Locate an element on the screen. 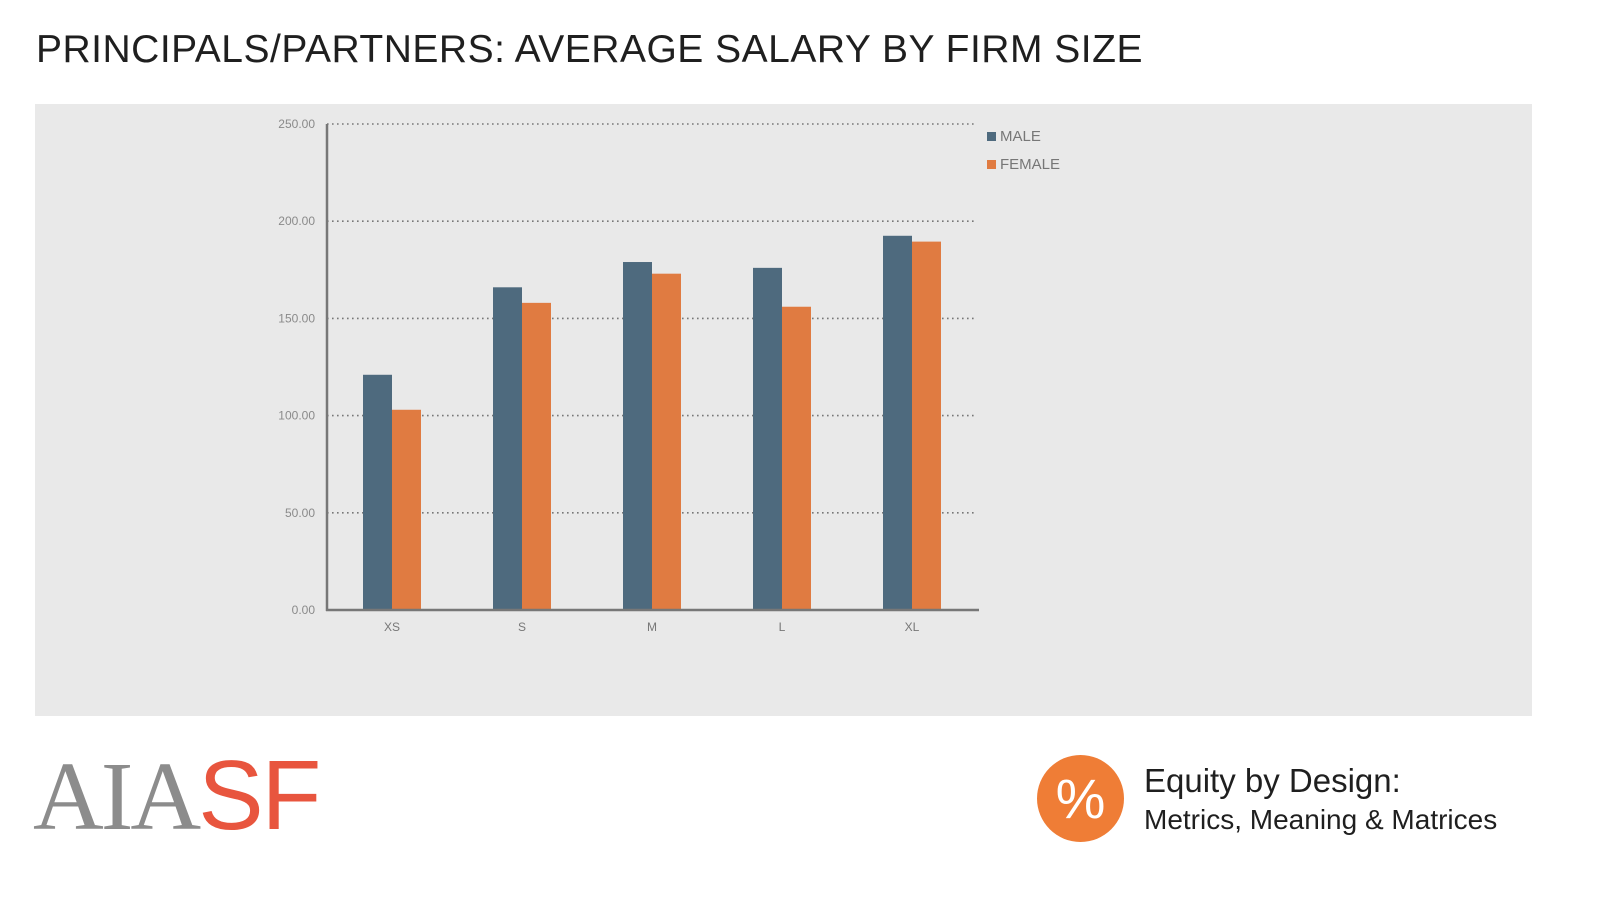 This screenshot has width=1598, height=900. x-tick-label: S is located at coordinates (522, 627).